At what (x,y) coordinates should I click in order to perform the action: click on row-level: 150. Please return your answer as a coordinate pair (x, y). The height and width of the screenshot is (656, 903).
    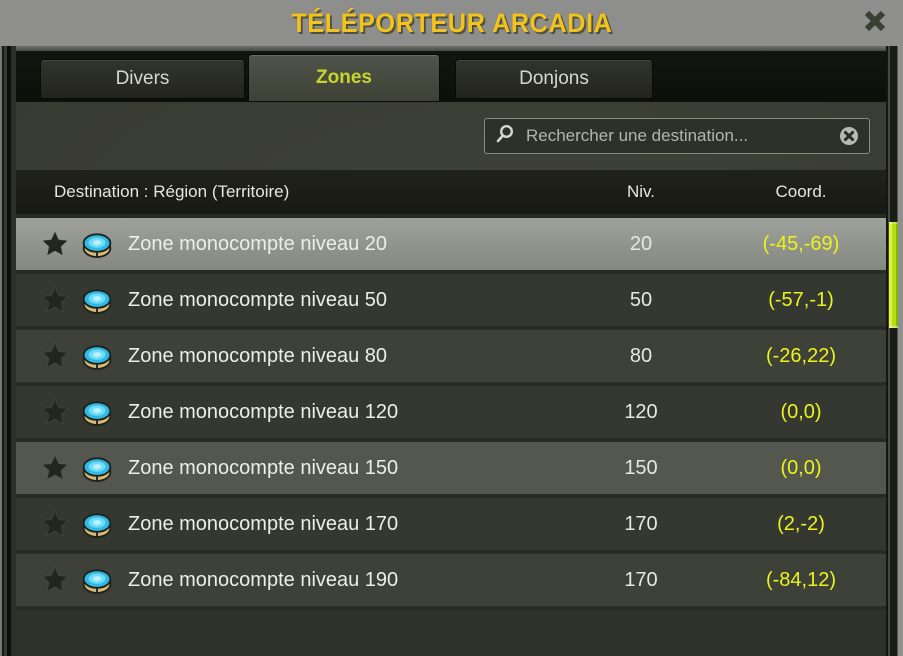
    Looking at the image, I should click on (641, 467).